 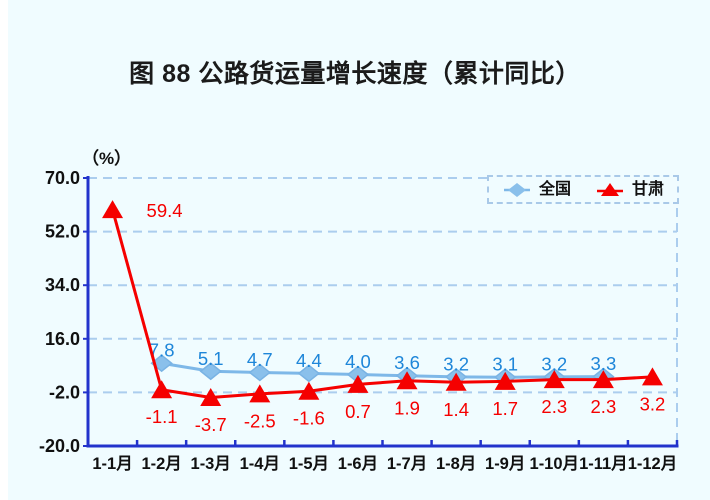 What do you see at coordinates (260, 359) in the screenshot?
I see `data-label-national: 4.7` at bounding box center [260, 359].